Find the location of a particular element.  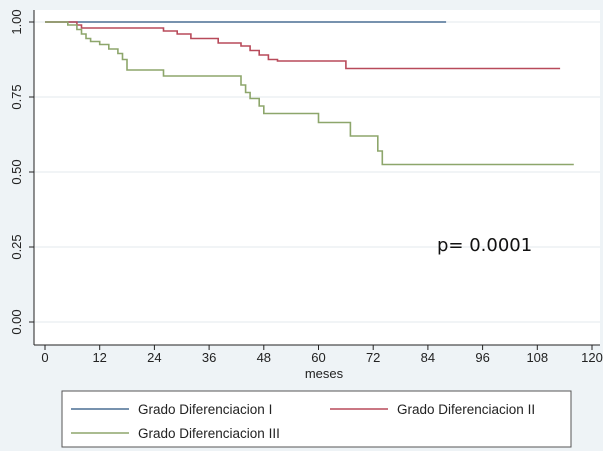

x-tick-label: 84 is located at coordinates (428, 357).